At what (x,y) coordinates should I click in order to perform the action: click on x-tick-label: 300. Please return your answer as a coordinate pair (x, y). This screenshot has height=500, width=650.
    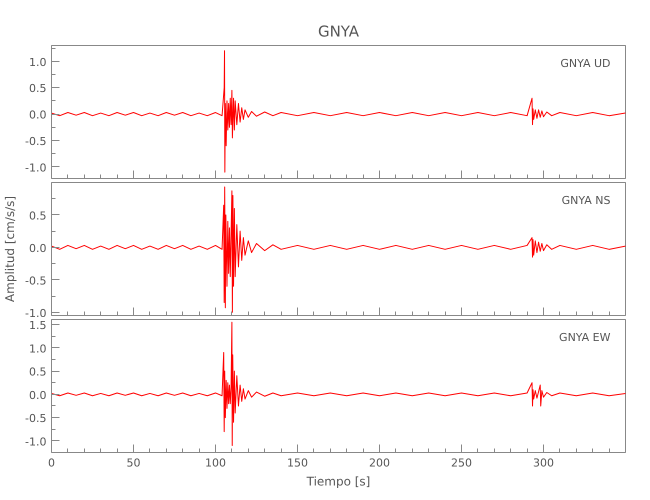
    Looking at the image, I should click on (543, 463).